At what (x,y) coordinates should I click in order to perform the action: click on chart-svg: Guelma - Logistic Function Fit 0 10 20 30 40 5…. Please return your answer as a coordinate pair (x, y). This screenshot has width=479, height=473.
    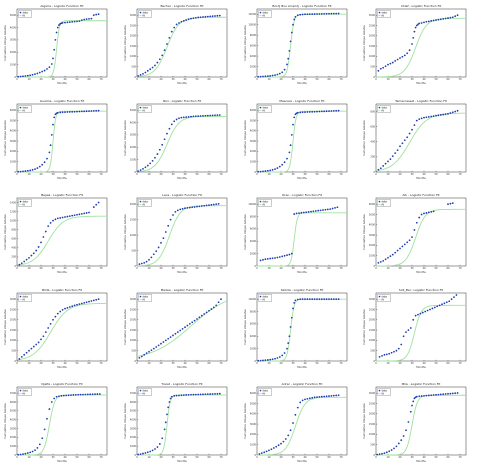
    Looking at the image, I should click on (55, 139).